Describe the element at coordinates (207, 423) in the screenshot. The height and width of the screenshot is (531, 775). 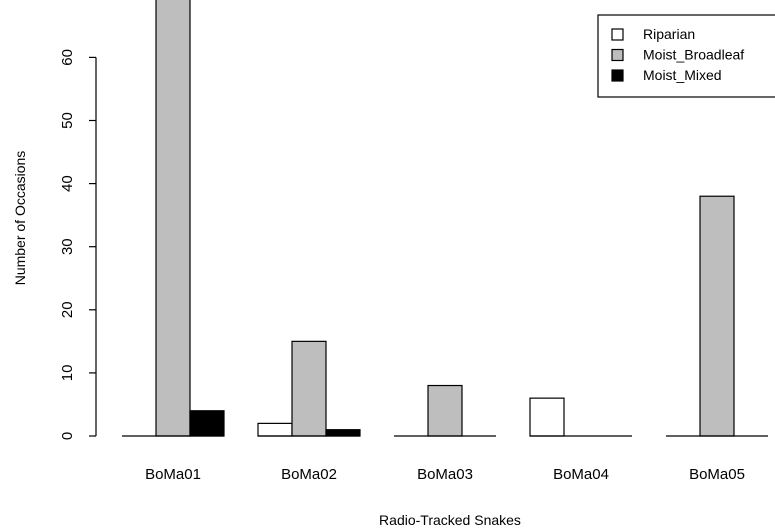
I see `bar-boma01-moist-mixed` at that location.